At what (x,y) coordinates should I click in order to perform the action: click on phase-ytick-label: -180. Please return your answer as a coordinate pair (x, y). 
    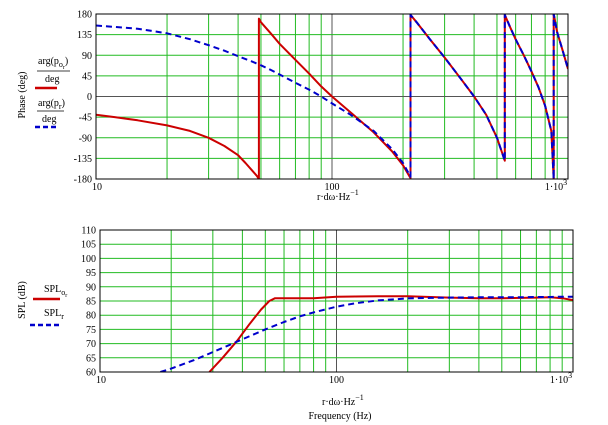
    Looking at the image, I should click on (83, 180).